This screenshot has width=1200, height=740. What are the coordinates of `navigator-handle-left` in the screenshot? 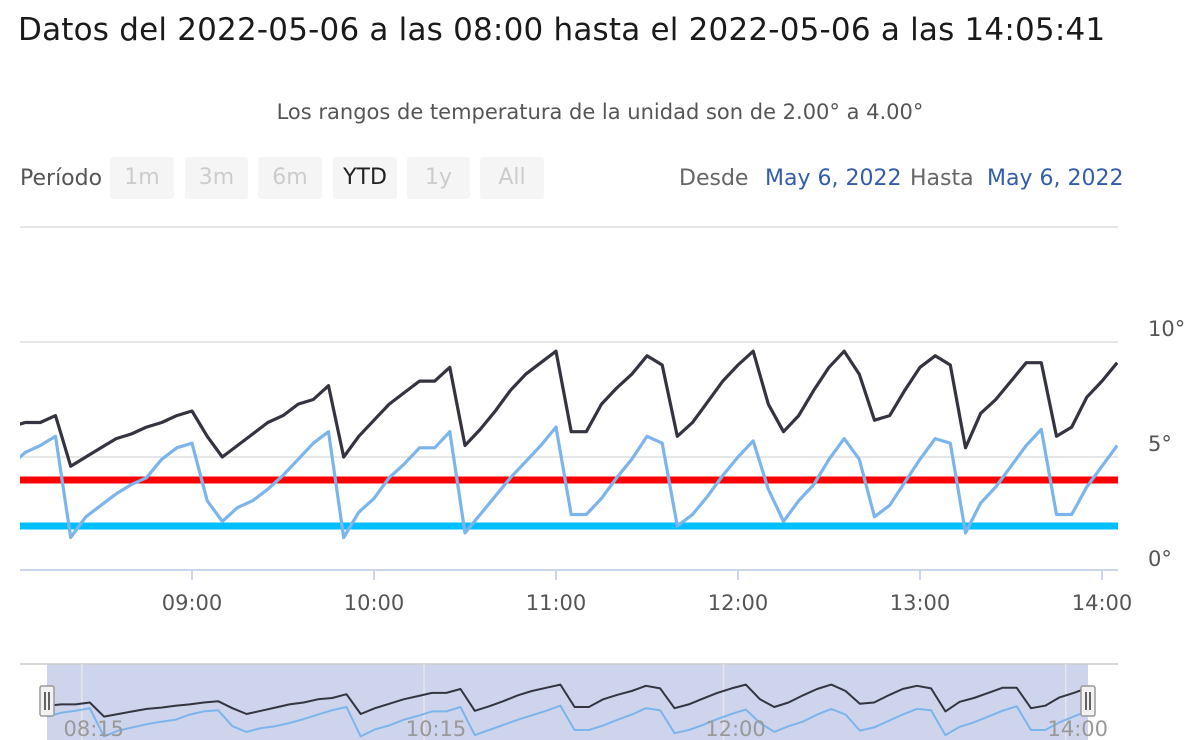 It's located at (47, 701).